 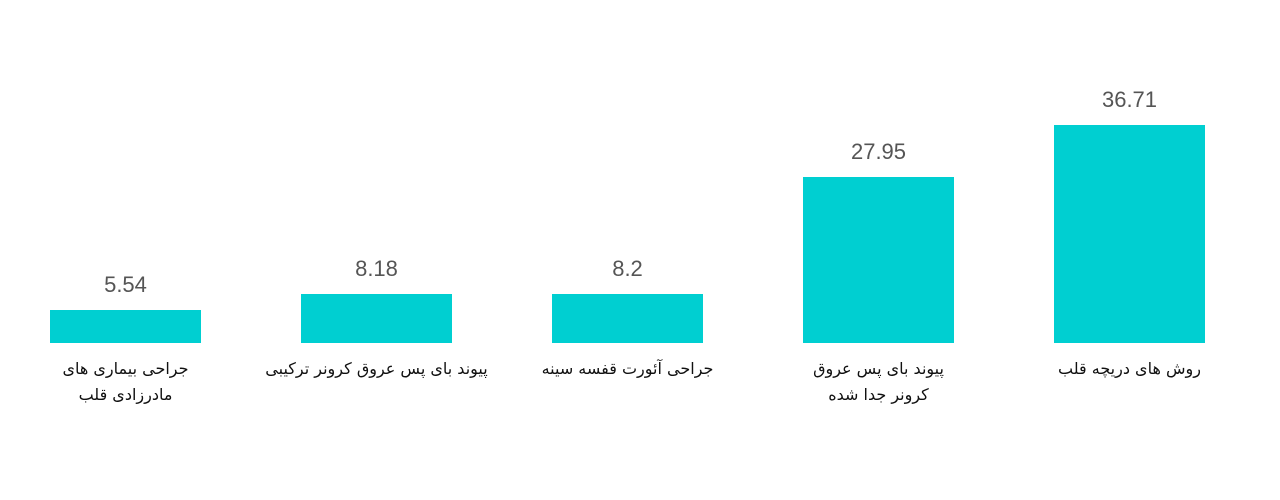 What do you see at coordinates (376, 269) in the screenshot?
I see `value-label: 8.18` at bounding box center [376, 269].